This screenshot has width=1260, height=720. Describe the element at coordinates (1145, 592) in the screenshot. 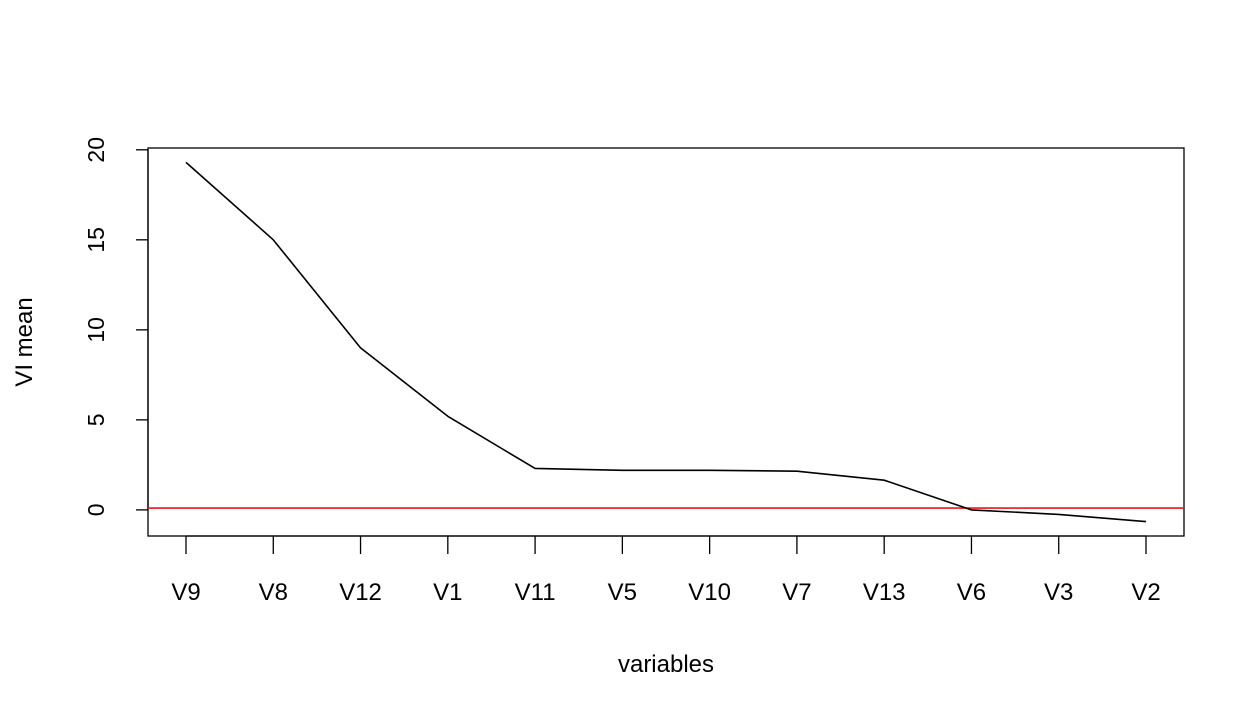

I see `x-tick-label: V2` at that location.